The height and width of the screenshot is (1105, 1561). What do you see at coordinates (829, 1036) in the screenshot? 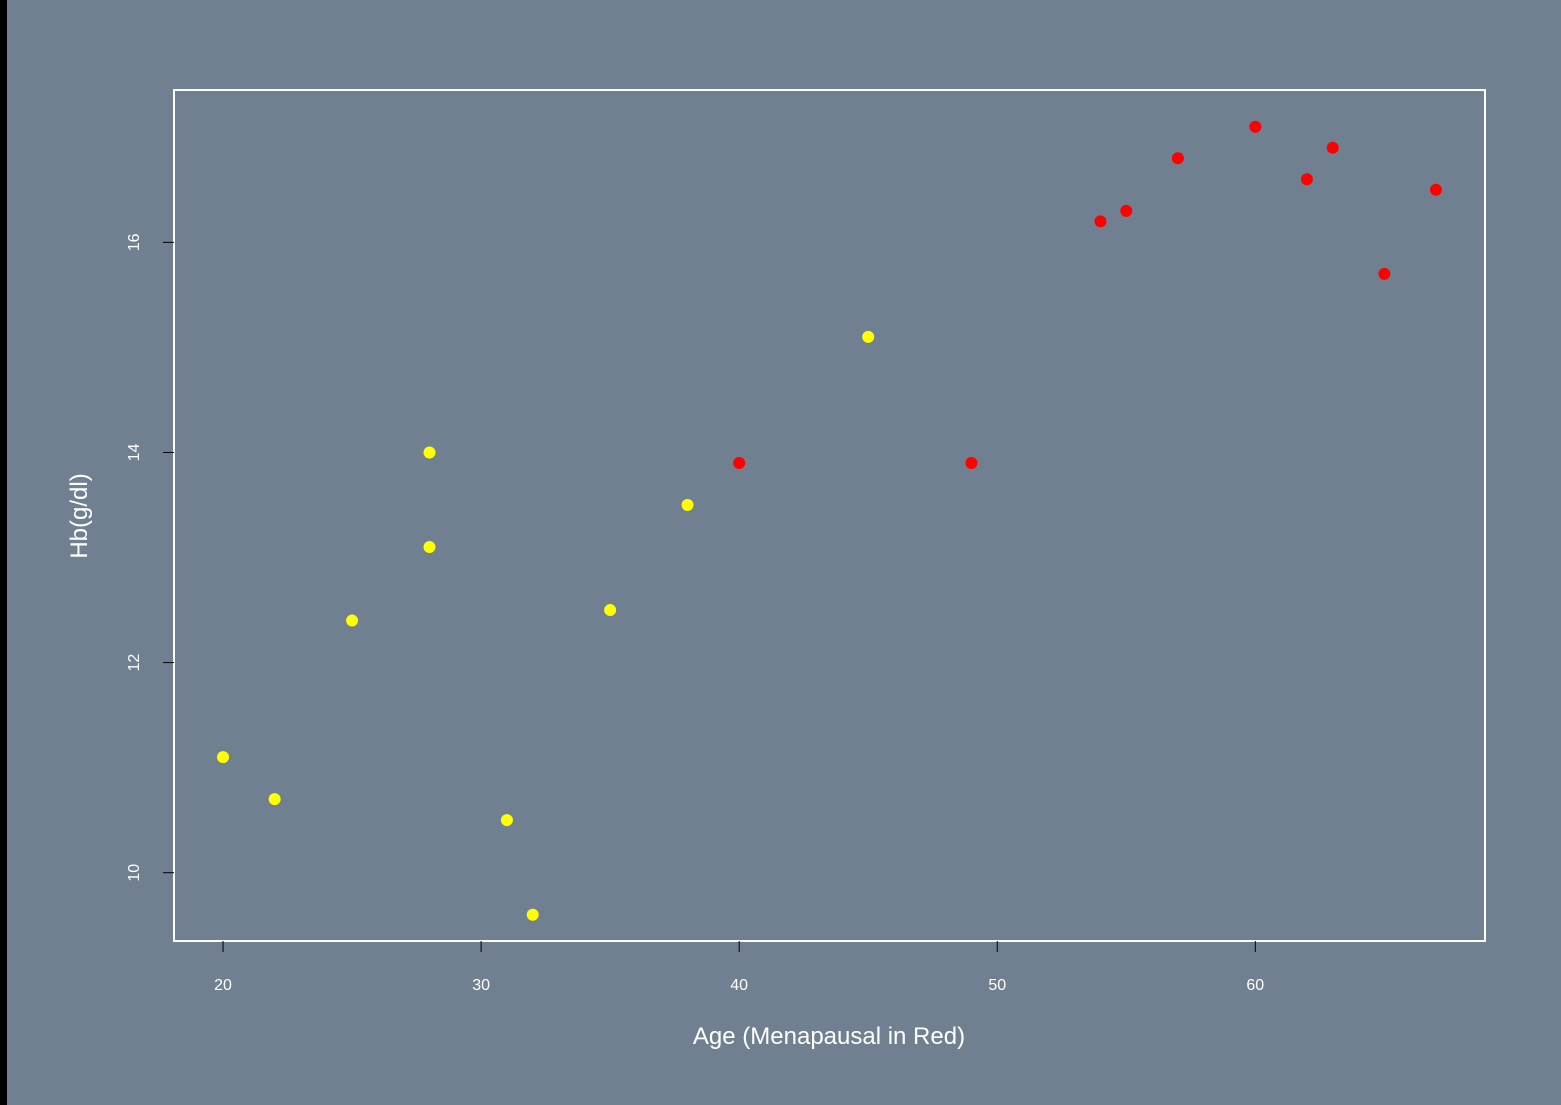
I see `x-axis-title: Age (Menapausal in Red)` at bounding box center [829, 1036].